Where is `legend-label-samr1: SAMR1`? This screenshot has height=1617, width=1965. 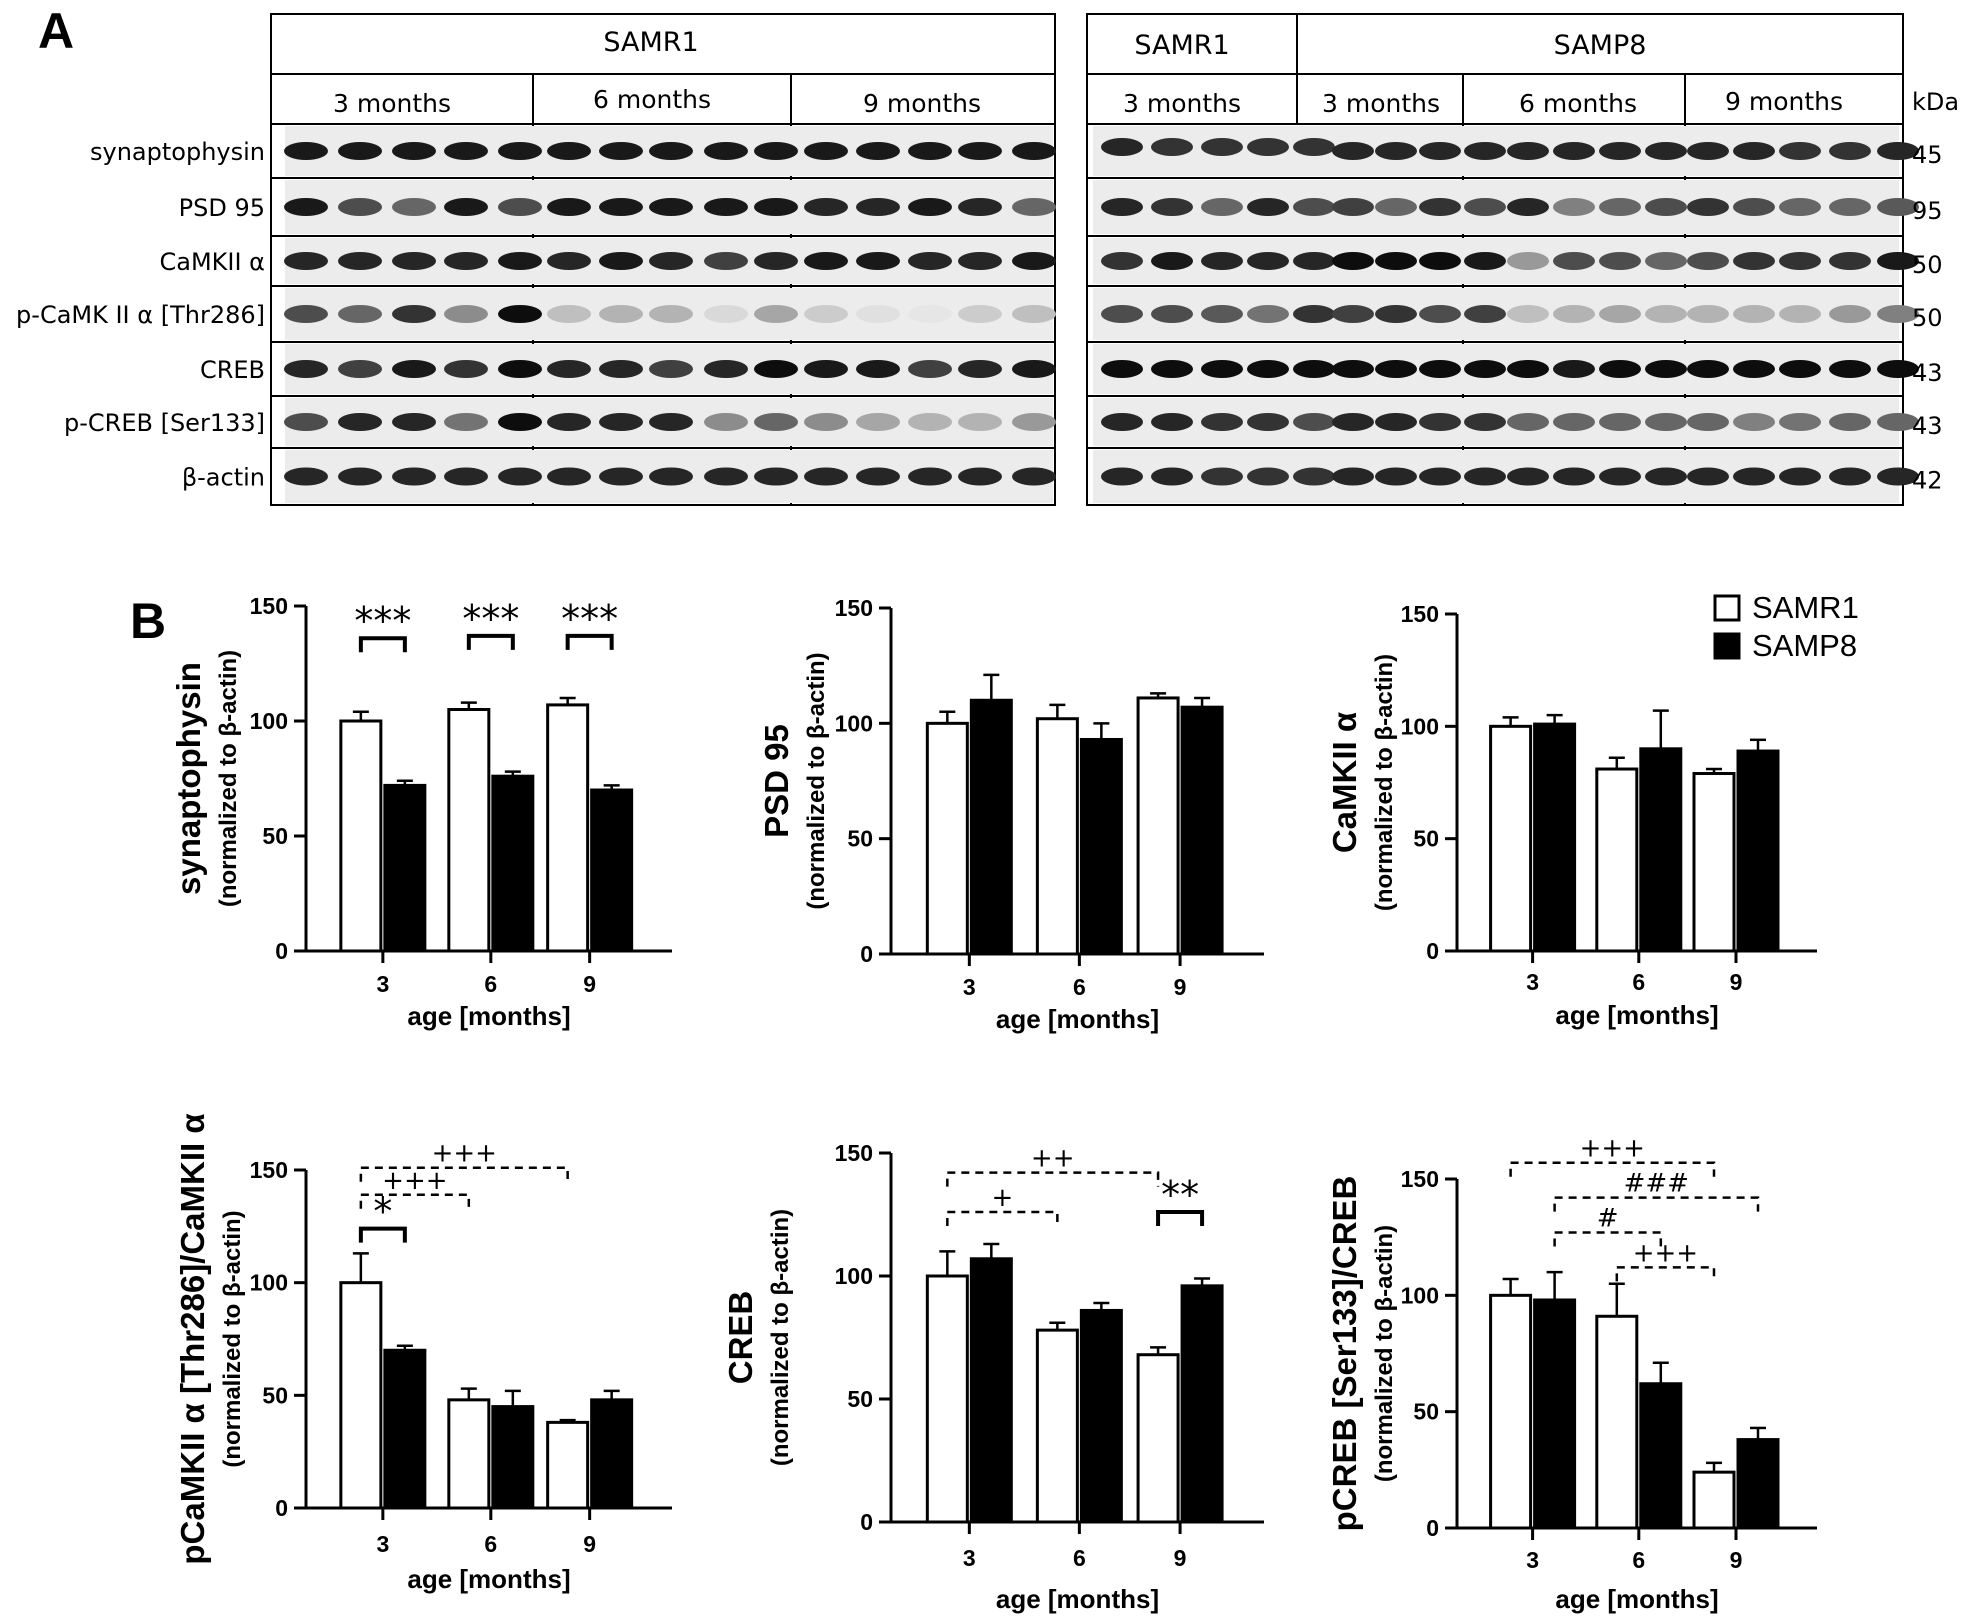
legend-label-samr1: SAMR1 is located at coordinates (1805, 607).